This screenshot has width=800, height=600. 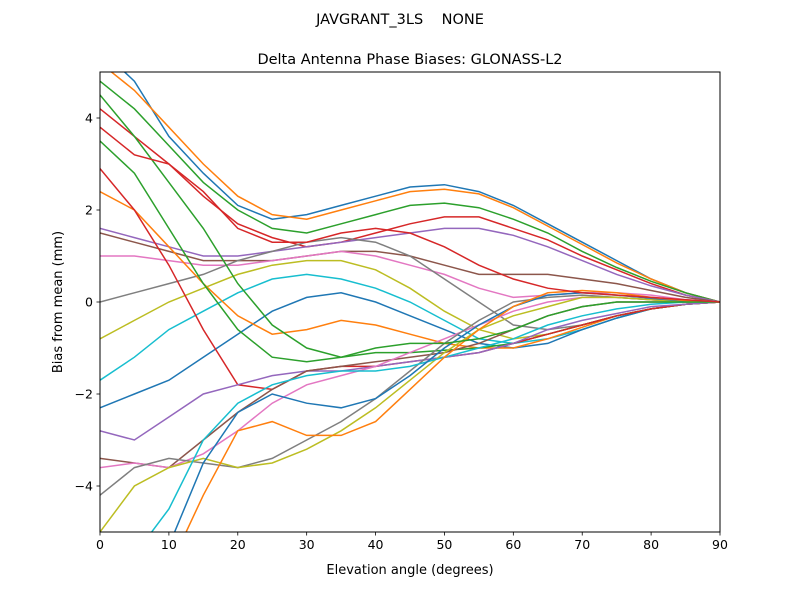 What do you see at coordinates (376, 544) in the screenshot?
I see `x-tick-label: 40` at bounding box center [376, 544].